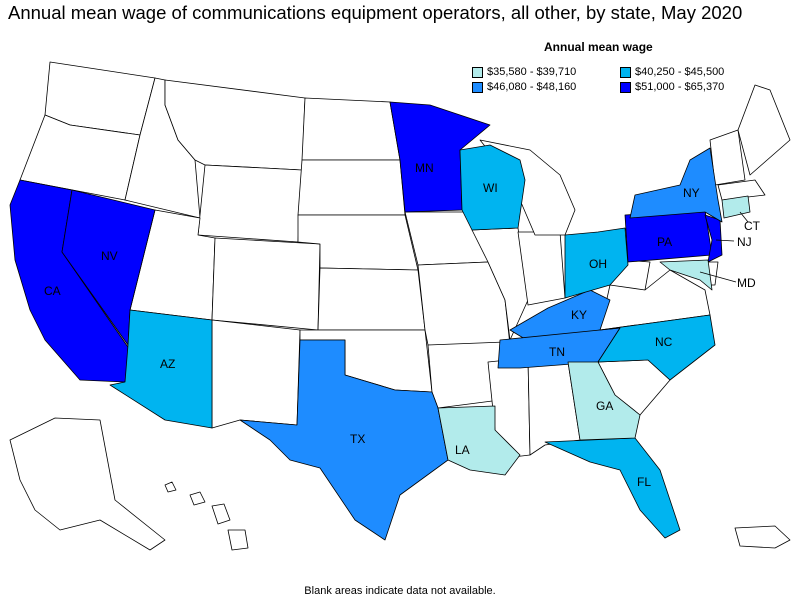 The height and width of the screenshot is (600, 800). Describe the element at coordinates (109, 256) in the screenshot. I see `label-NV: NV` at that location.